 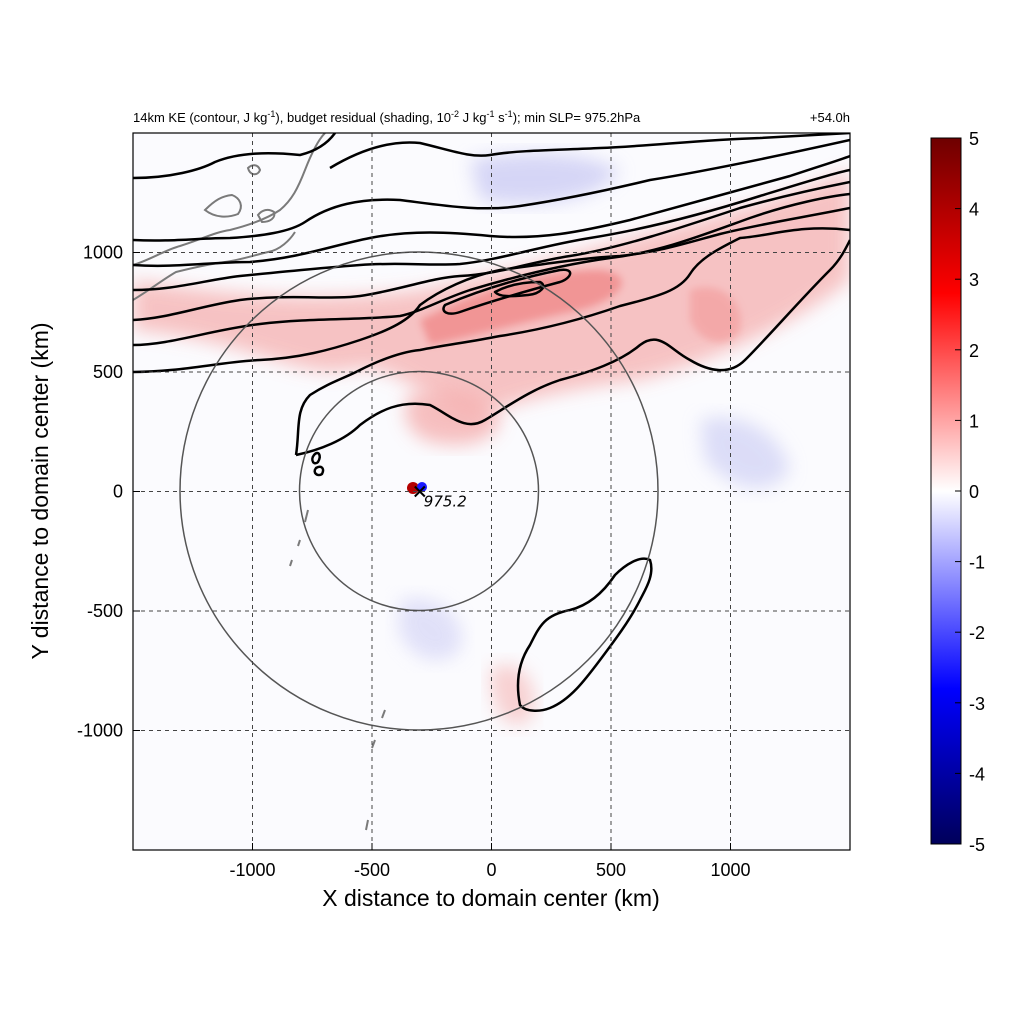 What do you see at coordinates (974, 210) in the screenshot?
I see `colorbar-tick-label: 4` at bounding box center [974, 210].